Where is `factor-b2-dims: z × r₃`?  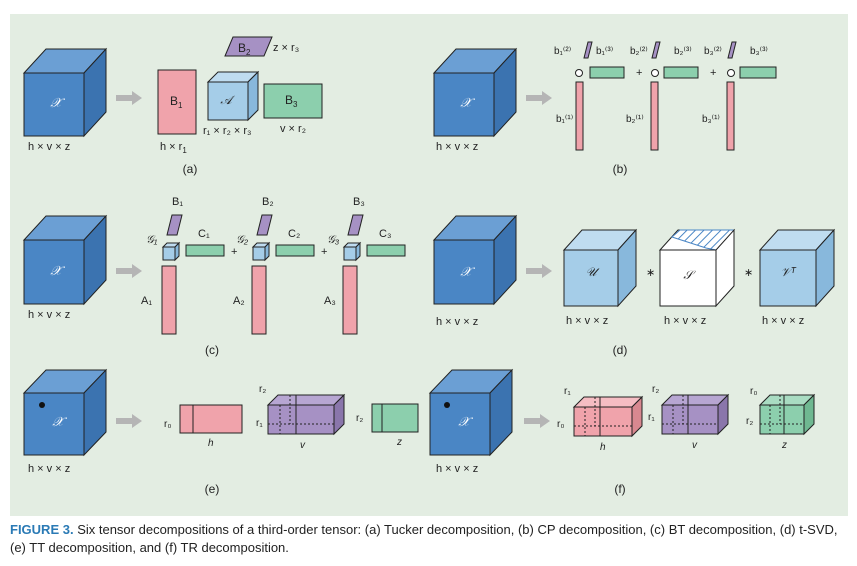
factor-b2-dims: z × r₃ is located at coordinates (286, 48).